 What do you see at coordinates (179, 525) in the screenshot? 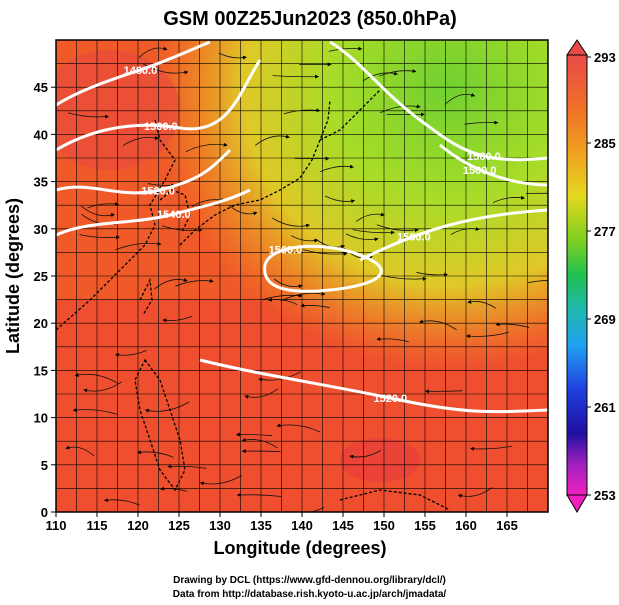
I see `x-tick-label: 125` at bounding box center [179, 525].